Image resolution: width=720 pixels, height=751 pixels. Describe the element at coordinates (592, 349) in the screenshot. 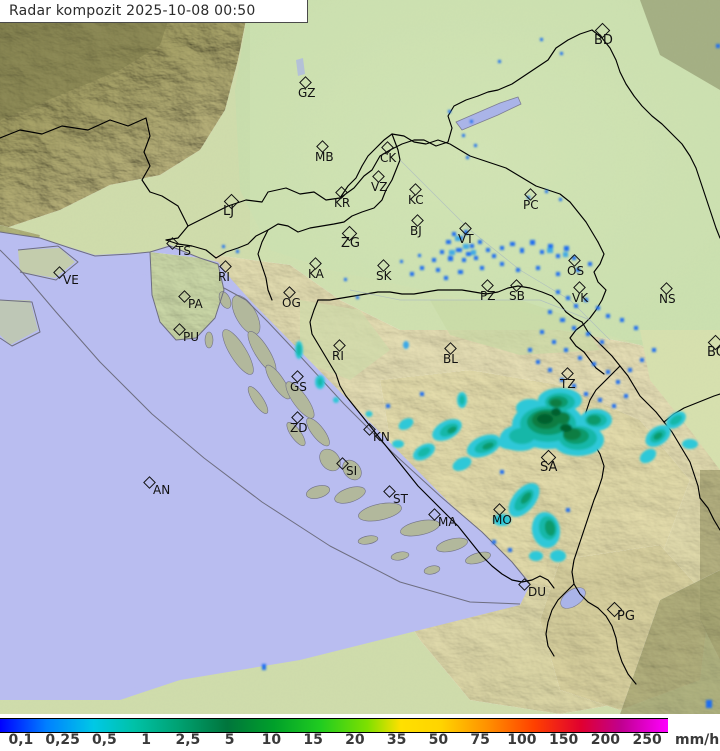

I see `radar-echo-slavonia` at that location.